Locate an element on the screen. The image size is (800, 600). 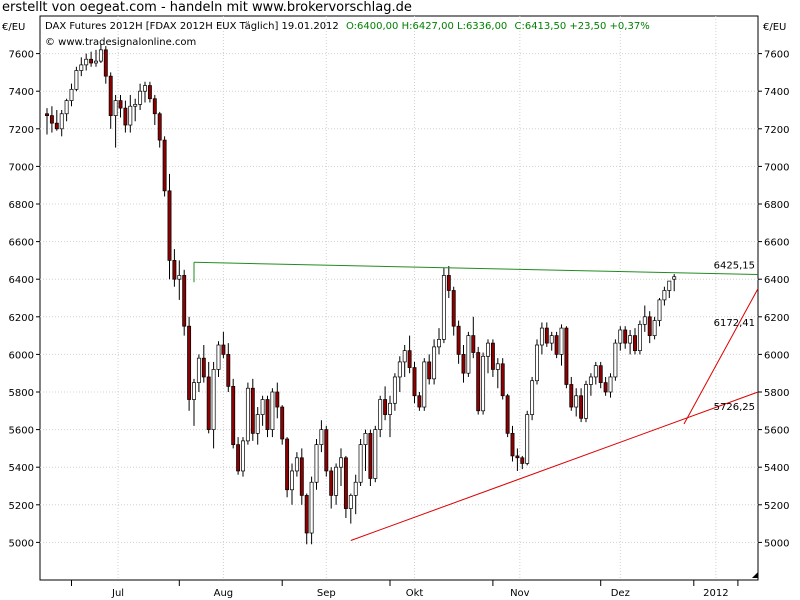
y-tick-label: 7200 is located at coordinates (21, 130).